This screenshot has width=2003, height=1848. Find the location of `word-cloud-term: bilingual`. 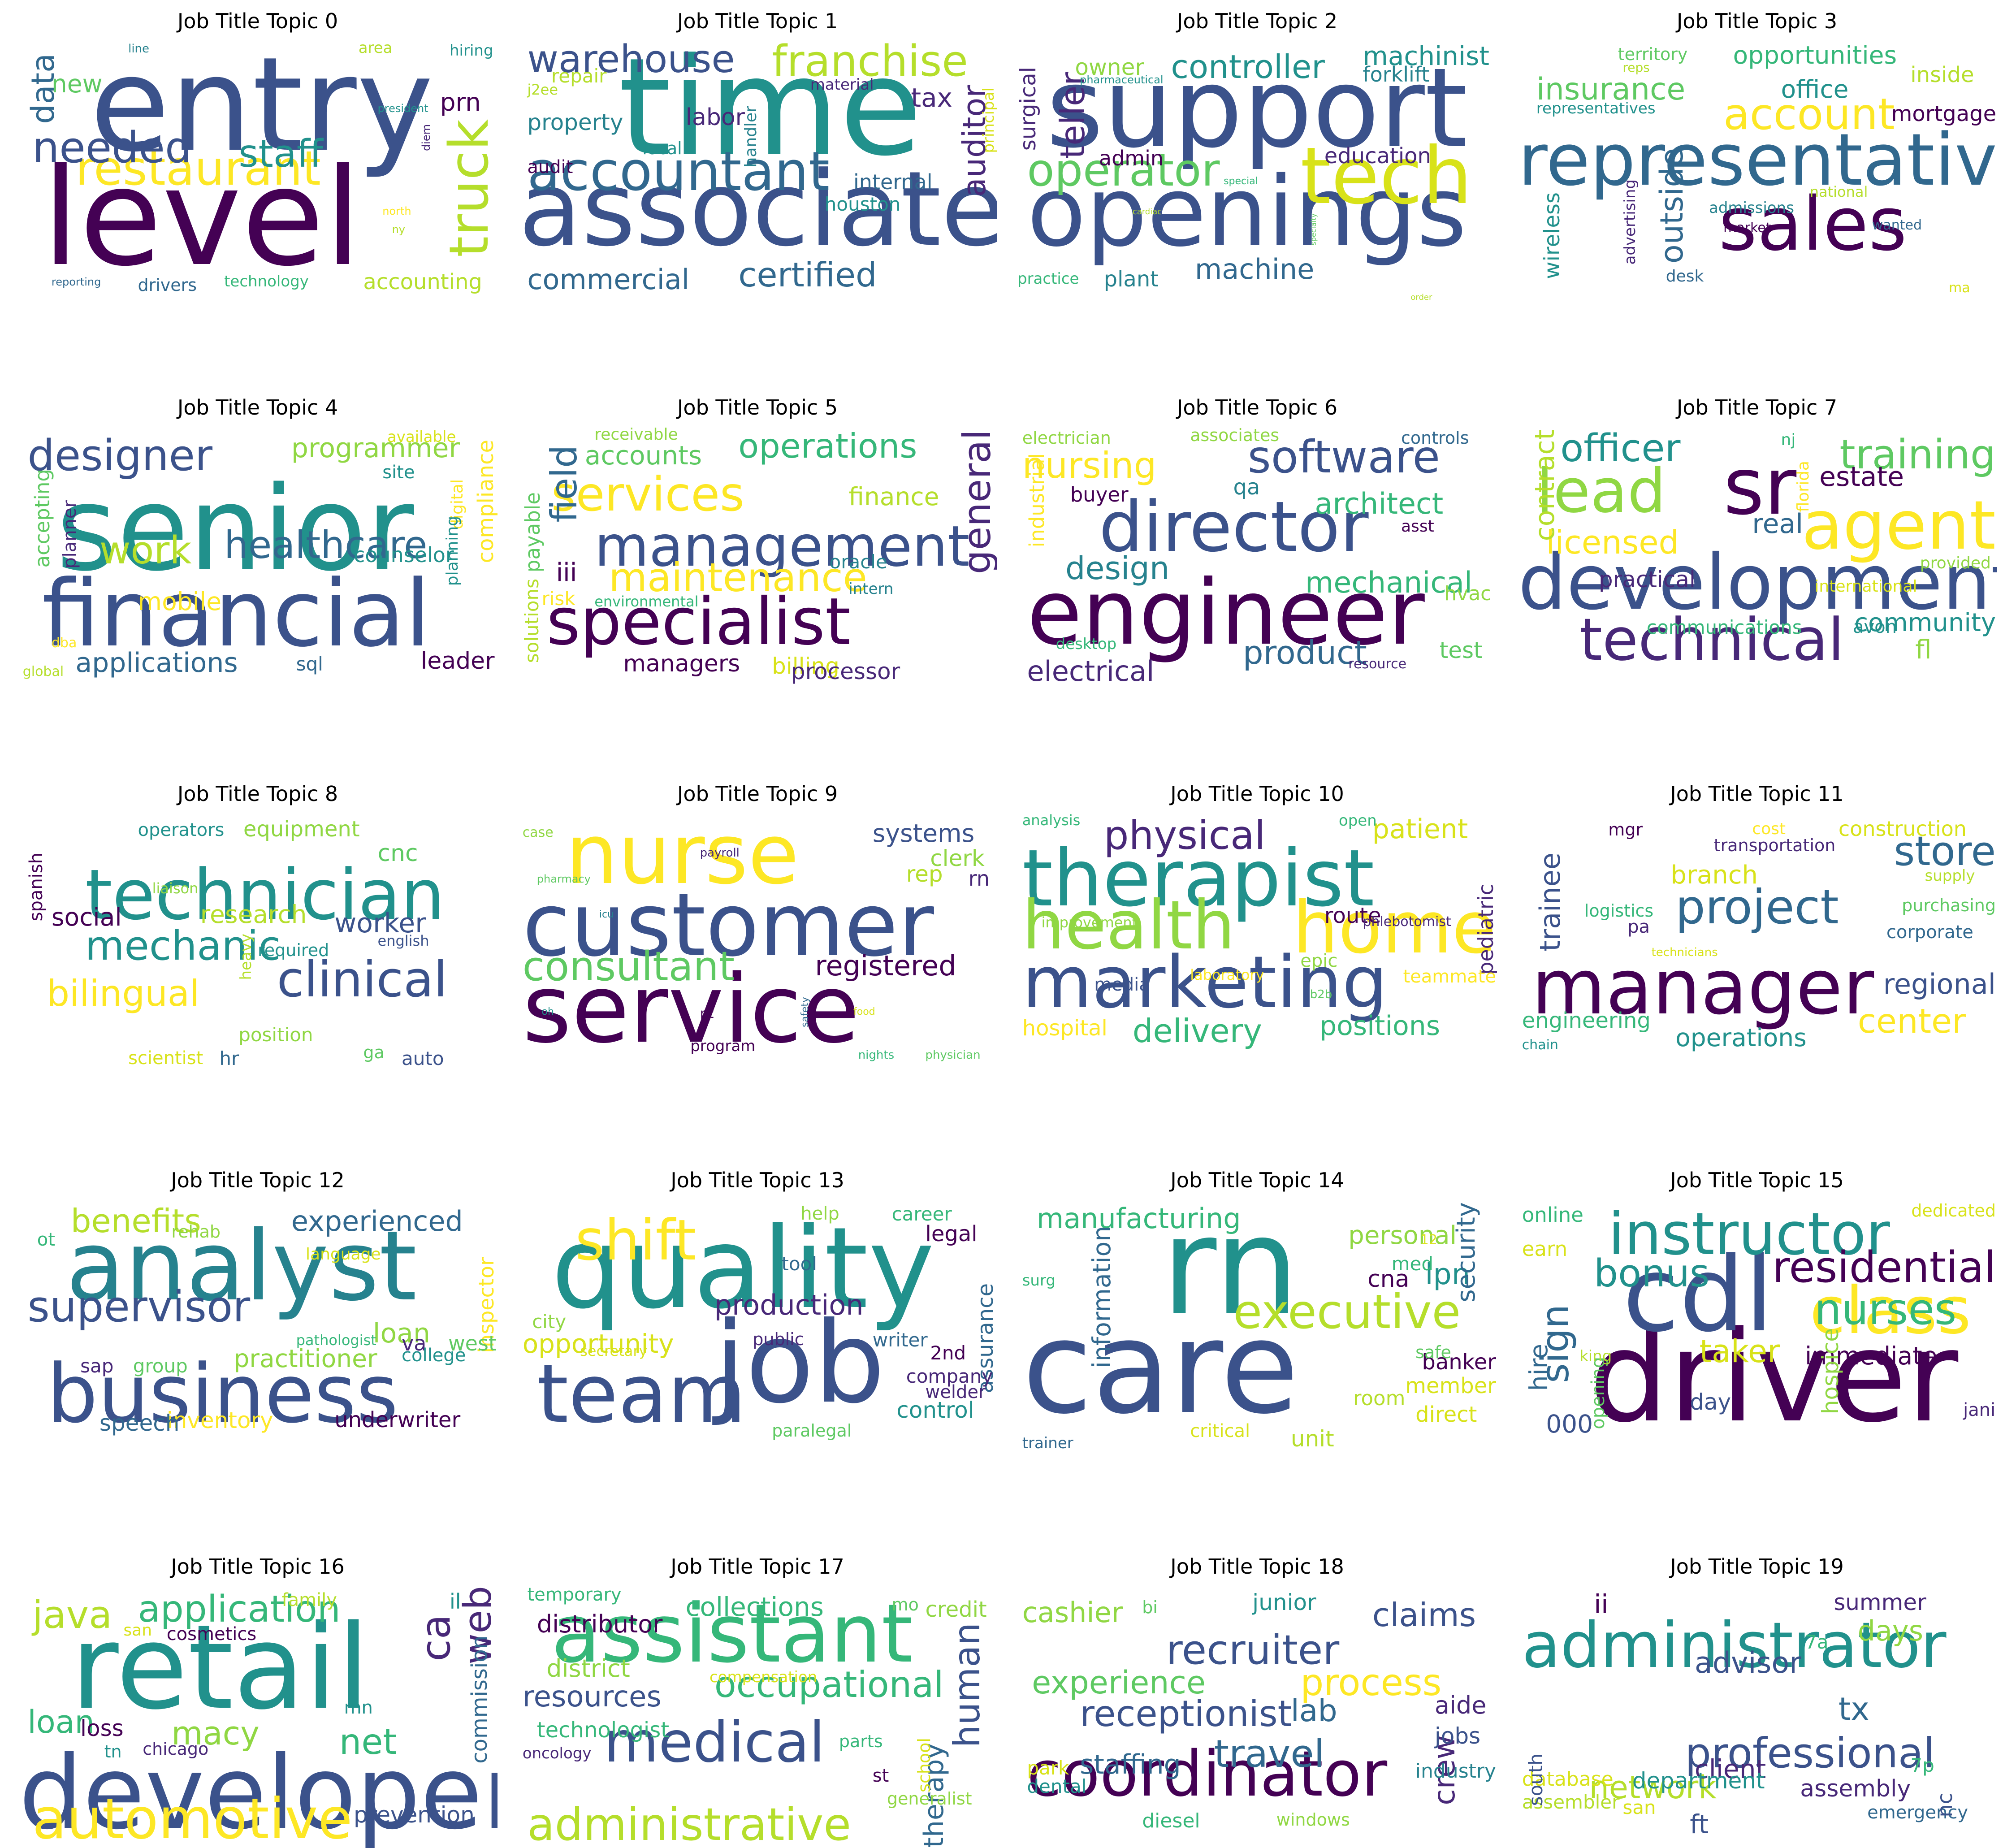

word-cloud-term: bilingual is located at coordinates (123, 993).